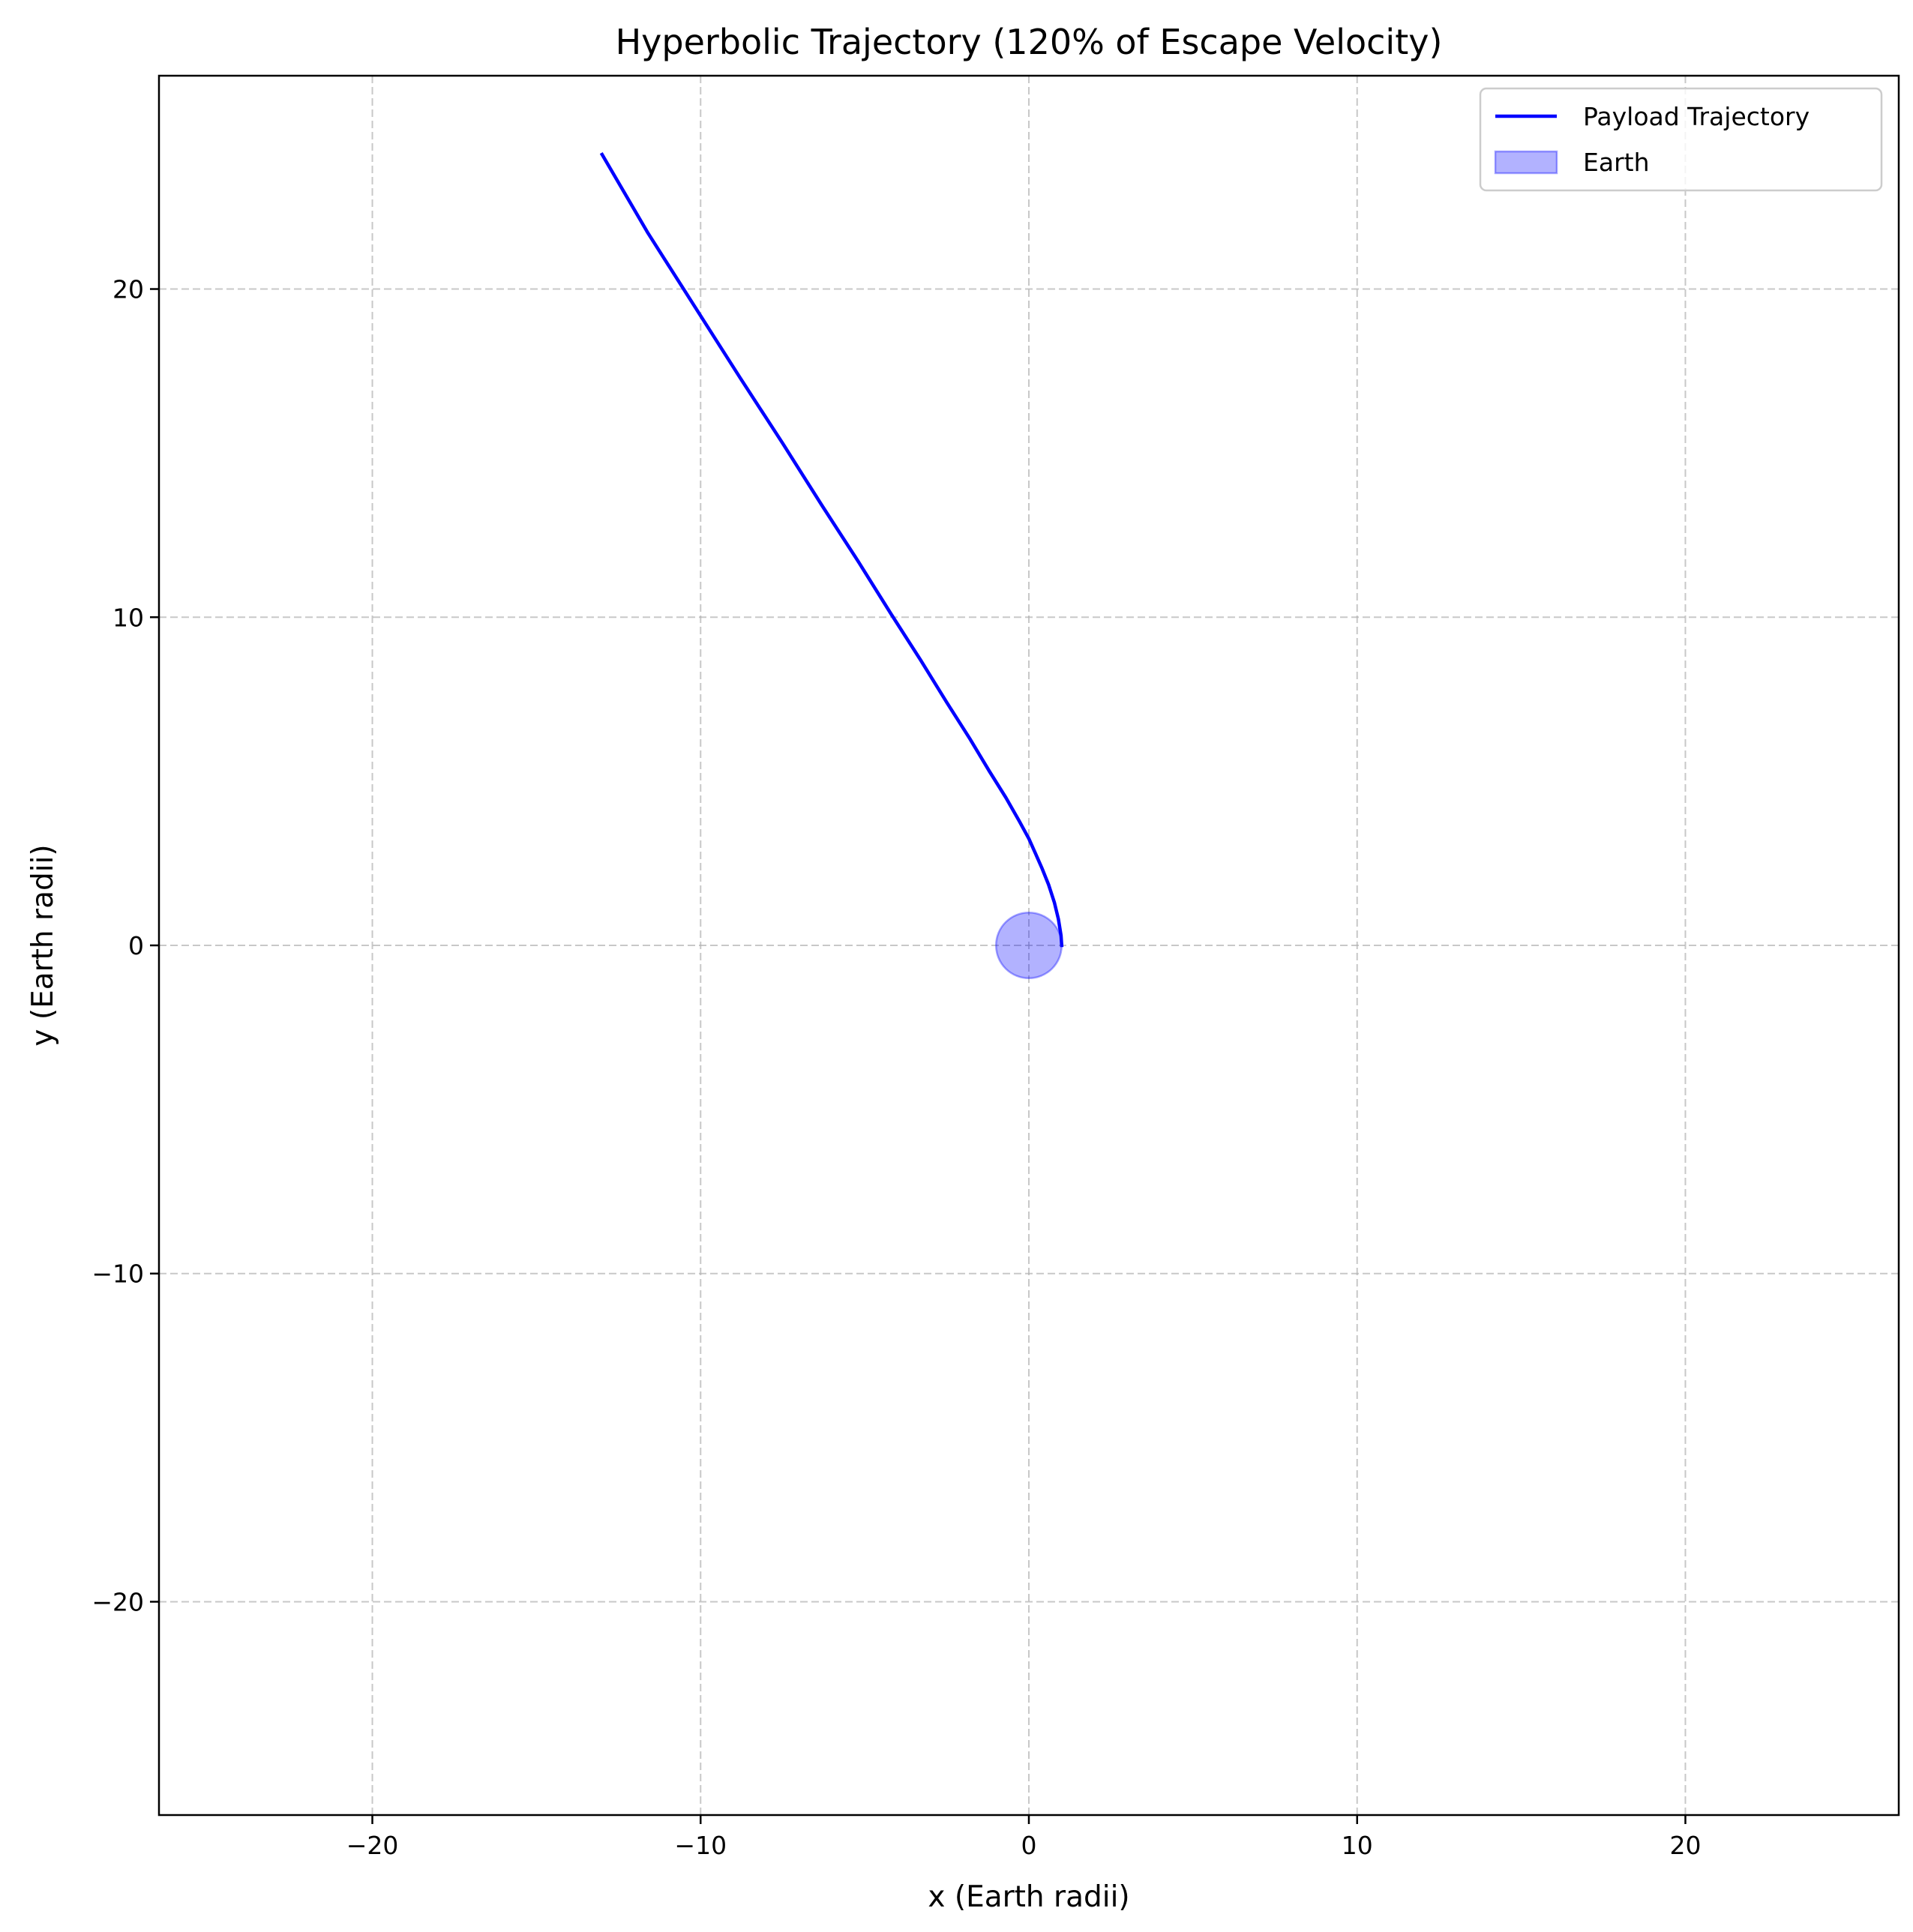 This screenshot has width=1913, height=1932. I want to click on y-tick-label: −10, so click(118, 1274).